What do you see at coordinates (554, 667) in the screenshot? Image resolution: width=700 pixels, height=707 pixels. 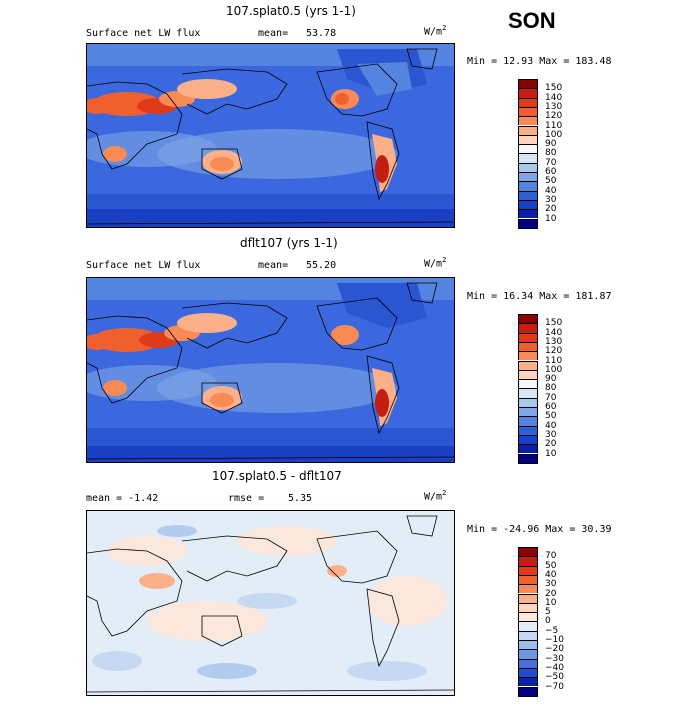 I see `colorbar-label: −40` at bounding box center [554, 667].